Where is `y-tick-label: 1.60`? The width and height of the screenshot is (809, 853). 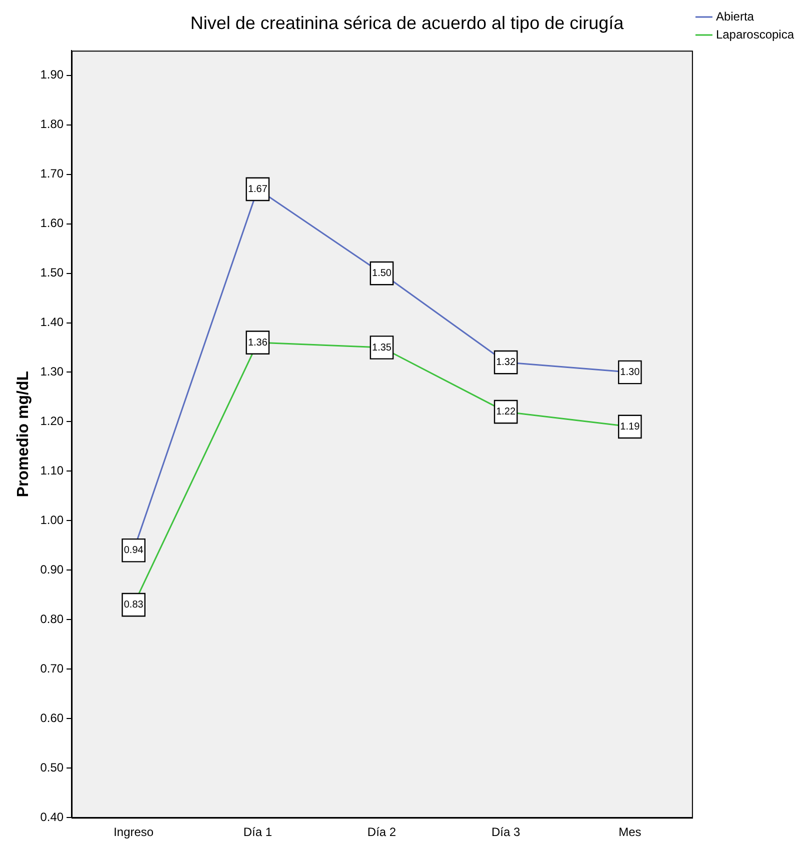 y-tick-label: 1.60 is located at coordinates (52, 223).